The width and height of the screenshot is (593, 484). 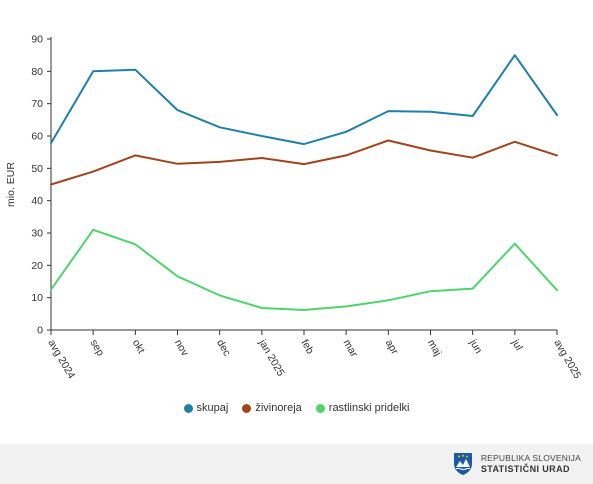 I want to click on y-tick-label: 20, so click(x=37, y=266).